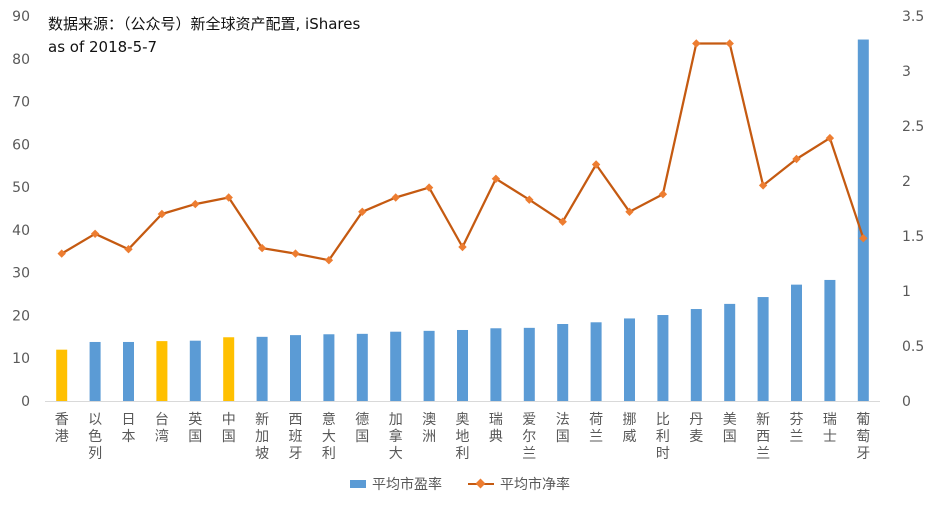  What do you see at coordinates (103, 47) in the screenshot?
I see `date-annotation: as of 2018-5-7` at bounding box center [103, 47].